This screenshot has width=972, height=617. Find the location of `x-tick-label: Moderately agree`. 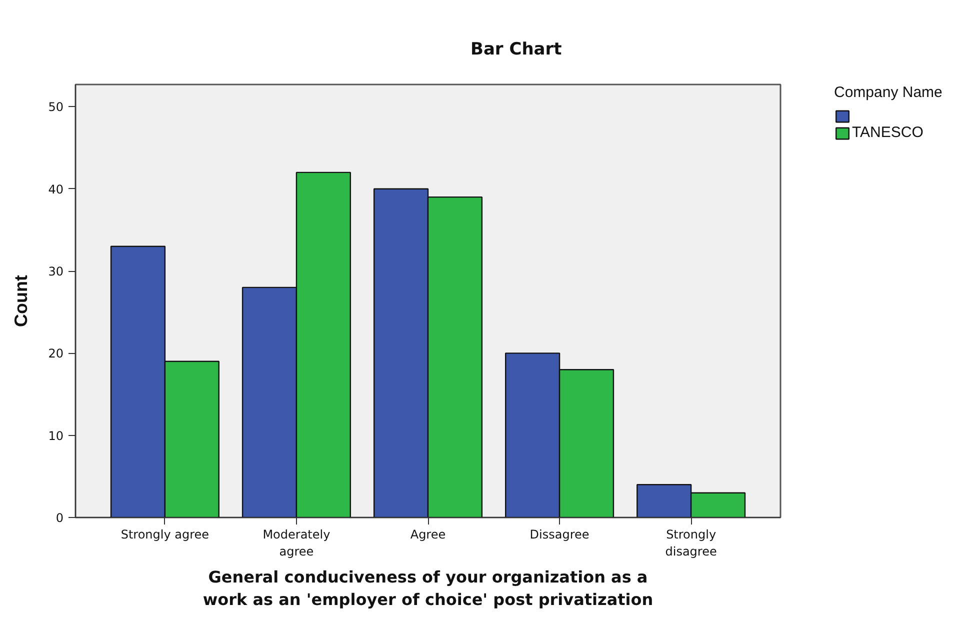

x-tick-label: Moderately agree is located at coordinates (296, 543).